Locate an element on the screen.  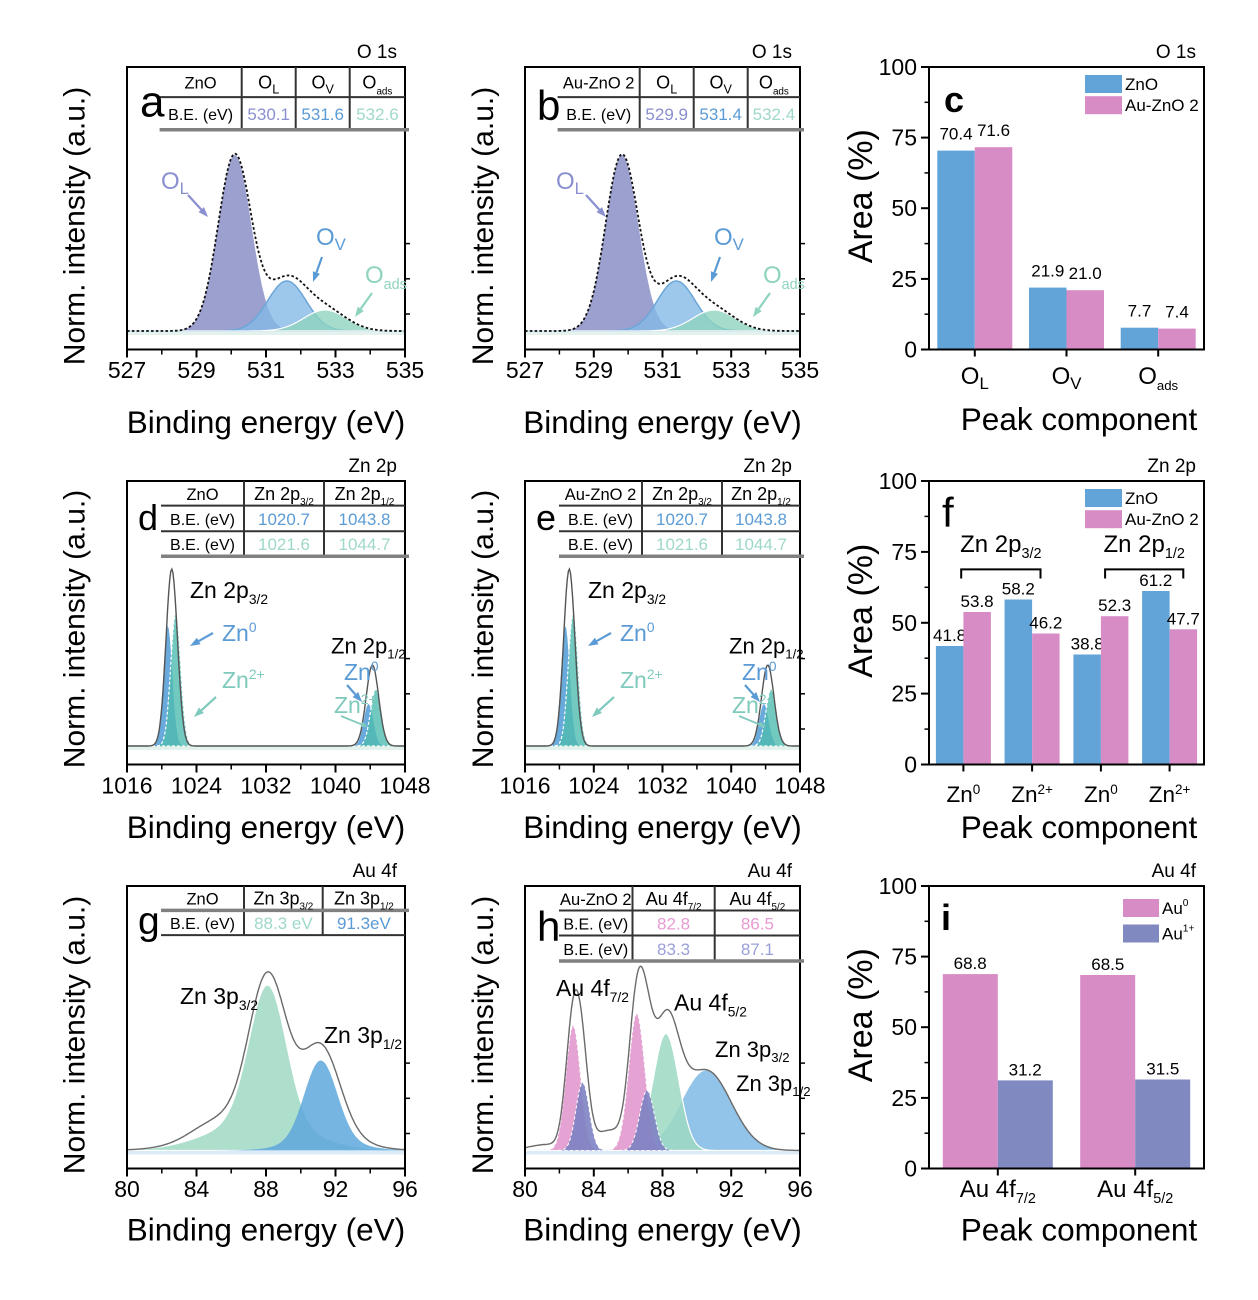
svg-text: 529.9 is located at coordinates (666, 114).